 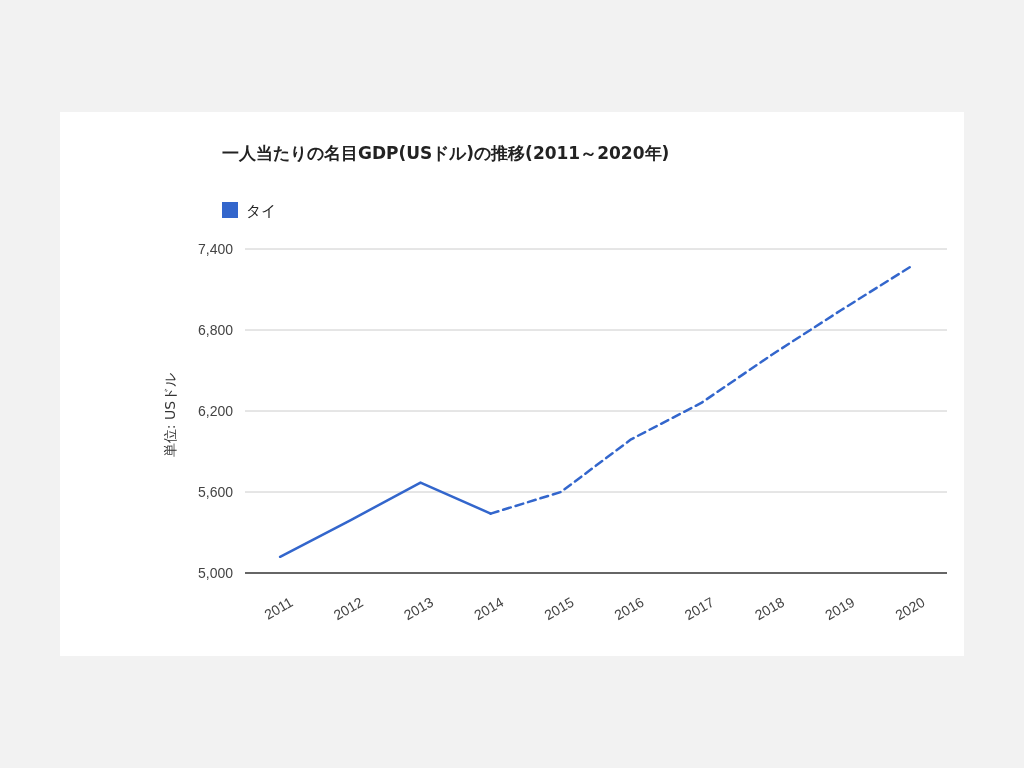 I want to click on y-axis-title: 単位: USドル, so click(x=170, y=415).